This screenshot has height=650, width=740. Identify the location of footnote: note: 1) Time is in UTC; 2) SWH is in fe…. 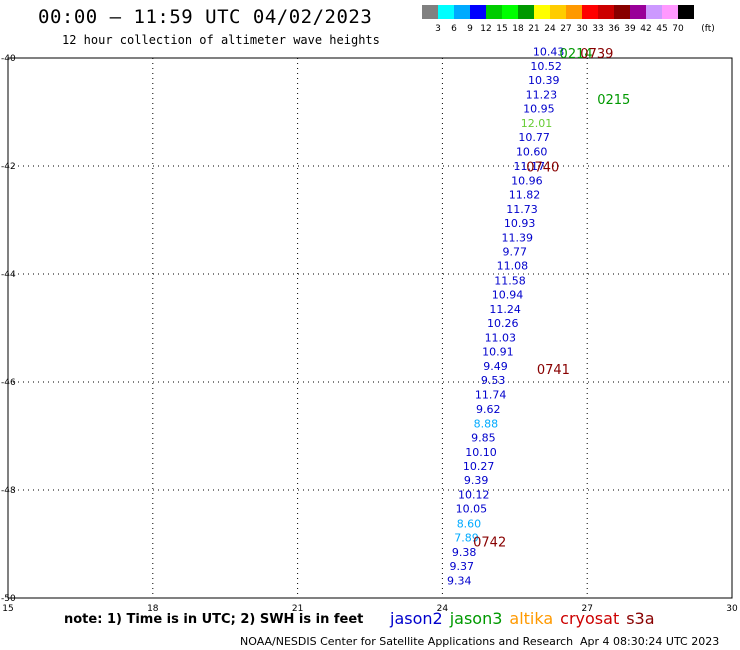
(214, 619).